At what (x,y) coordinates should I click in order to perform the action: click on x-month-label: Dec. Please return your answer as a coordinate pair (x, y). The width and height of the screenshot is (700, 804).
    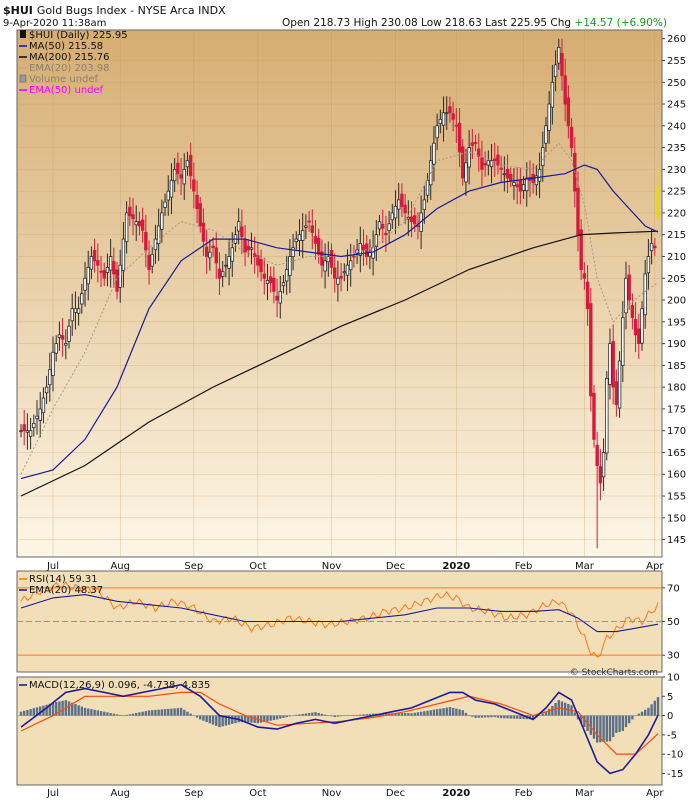
    Looking at the image, I should click on (395, 566).